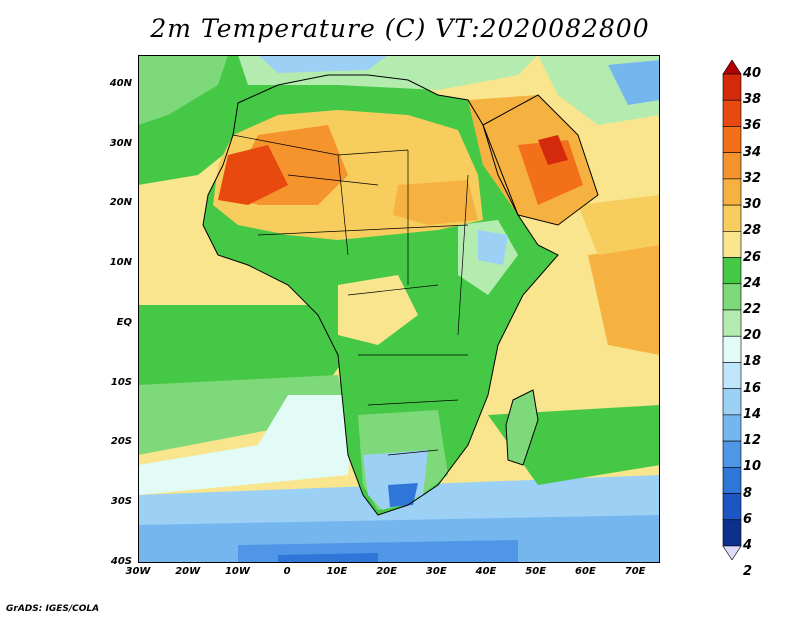 The image size is (800, 618). Describe the element at coordinates (120, 143) in the screenshot. I see `lat-label: 30N` at that location.